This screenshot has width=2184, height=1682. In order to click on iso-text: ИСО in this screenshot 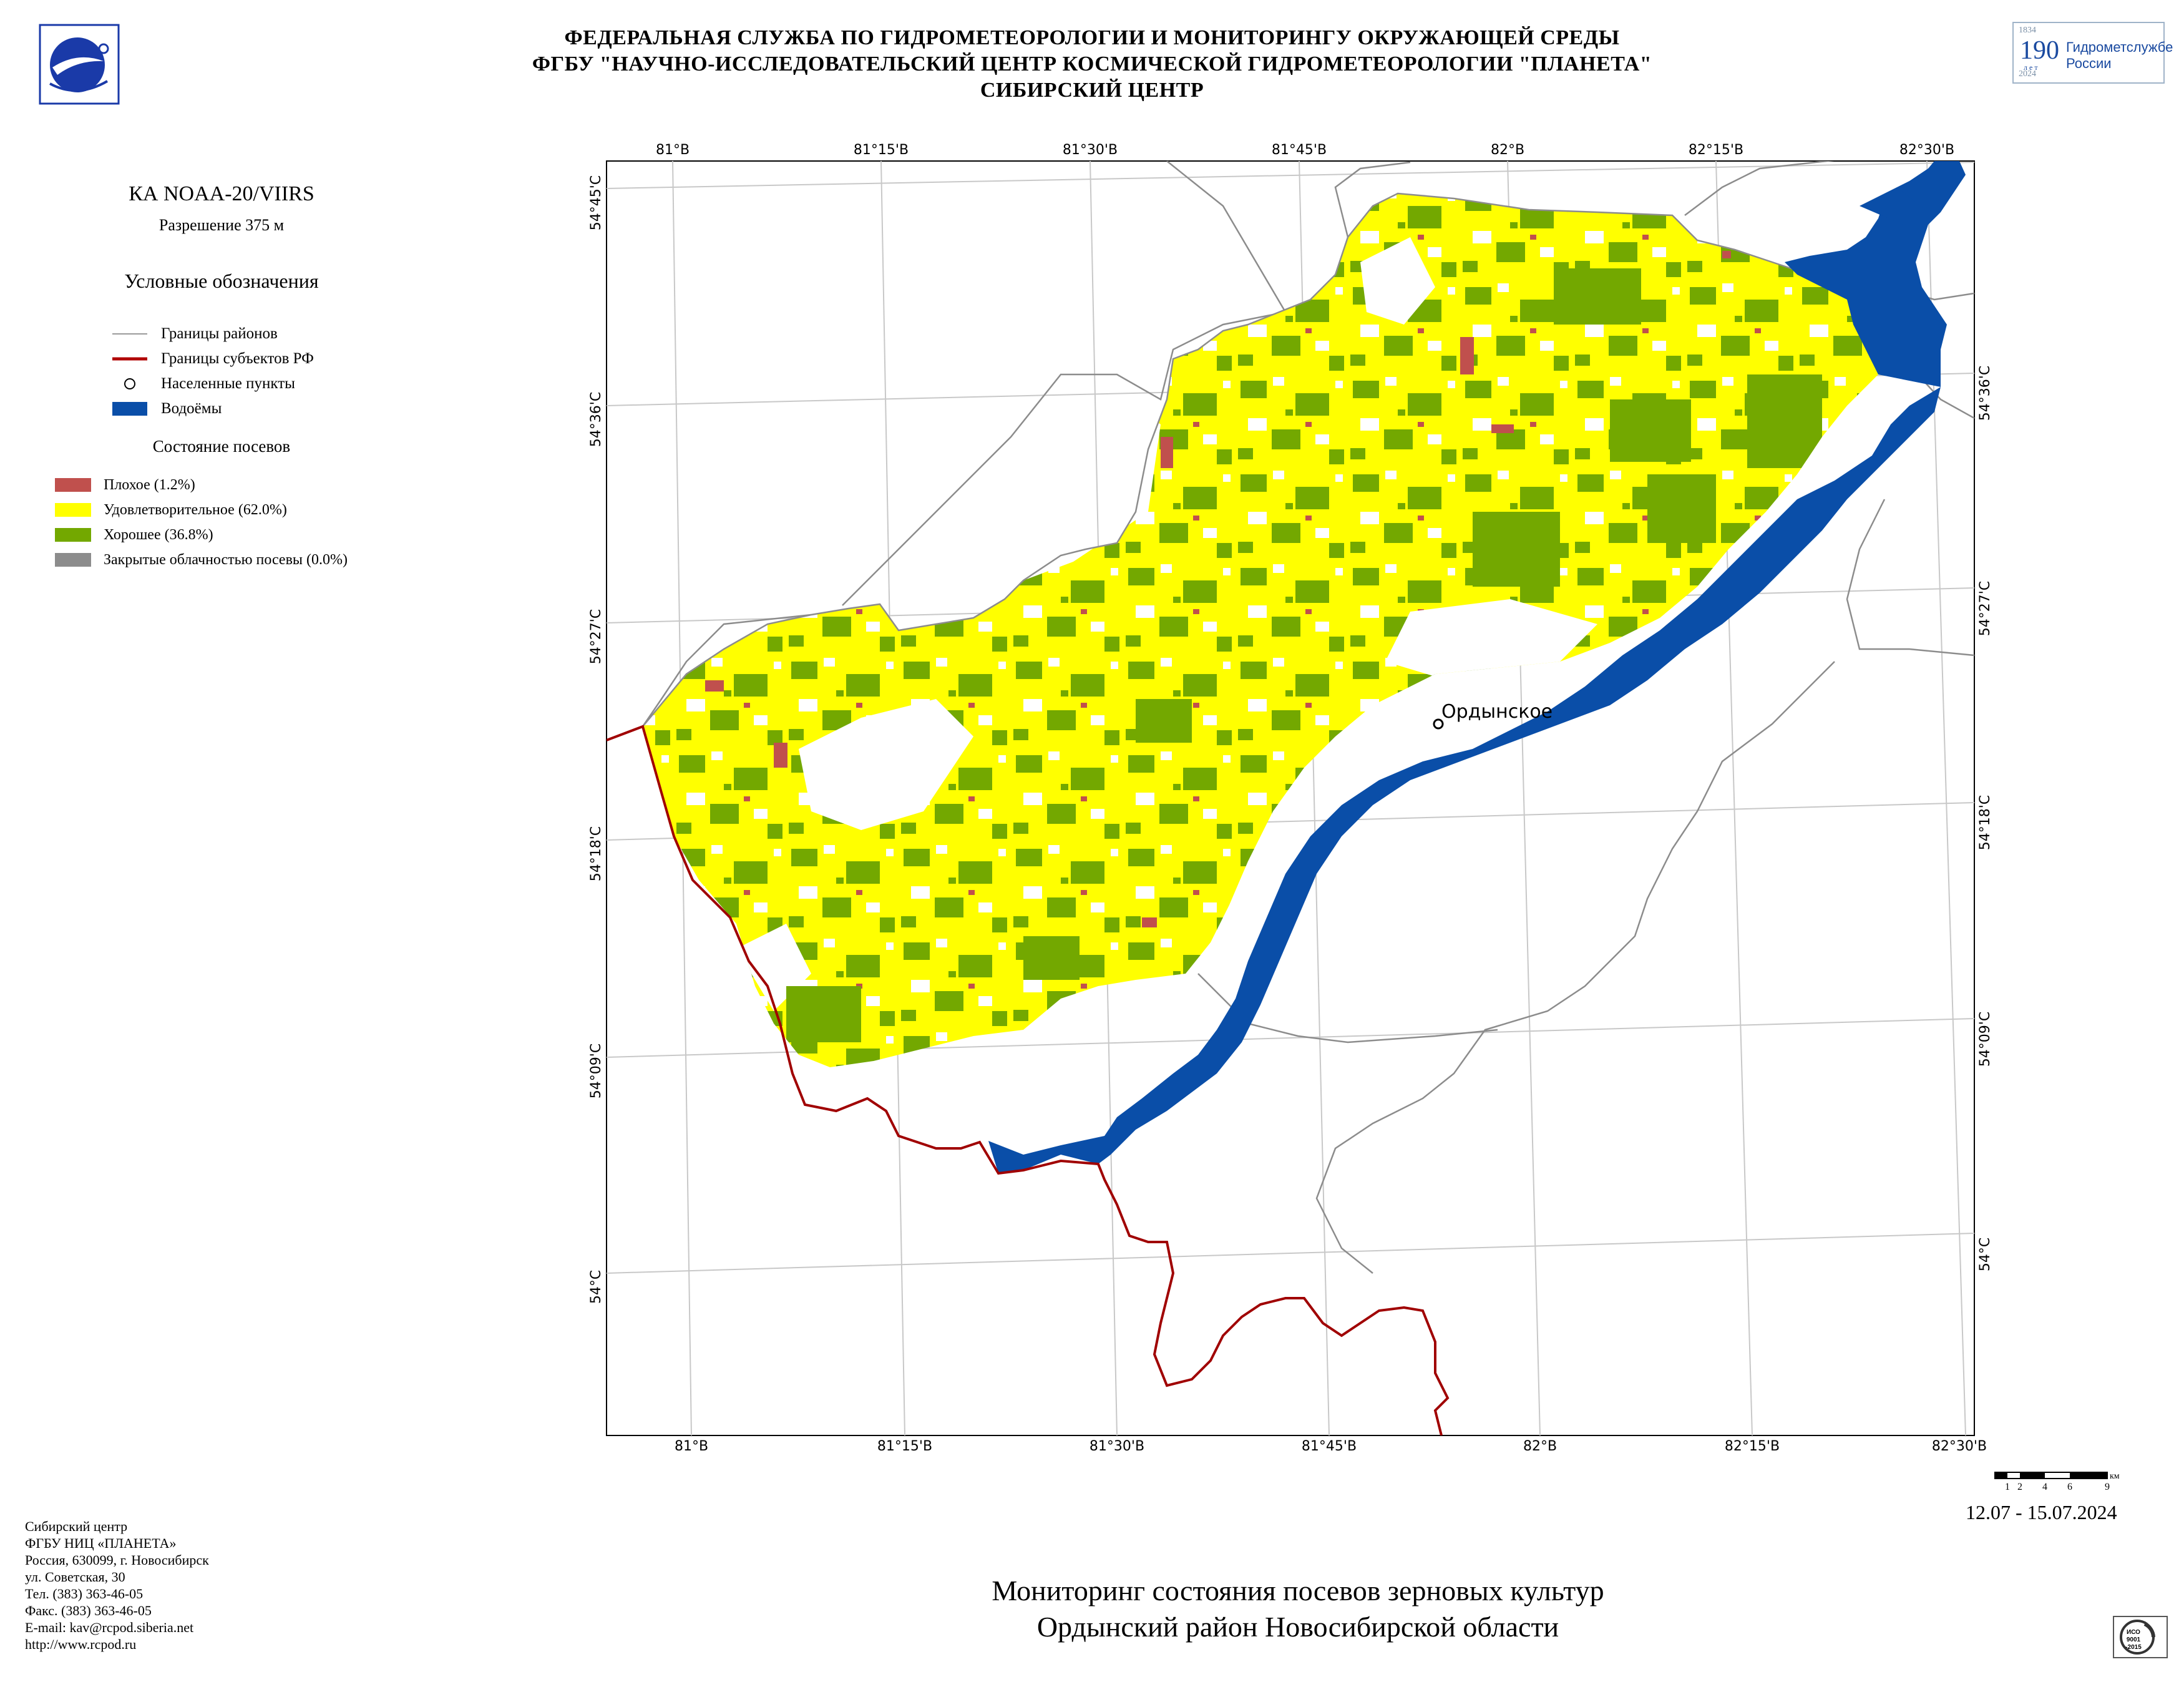, I will do `click(2133, 1632)`.